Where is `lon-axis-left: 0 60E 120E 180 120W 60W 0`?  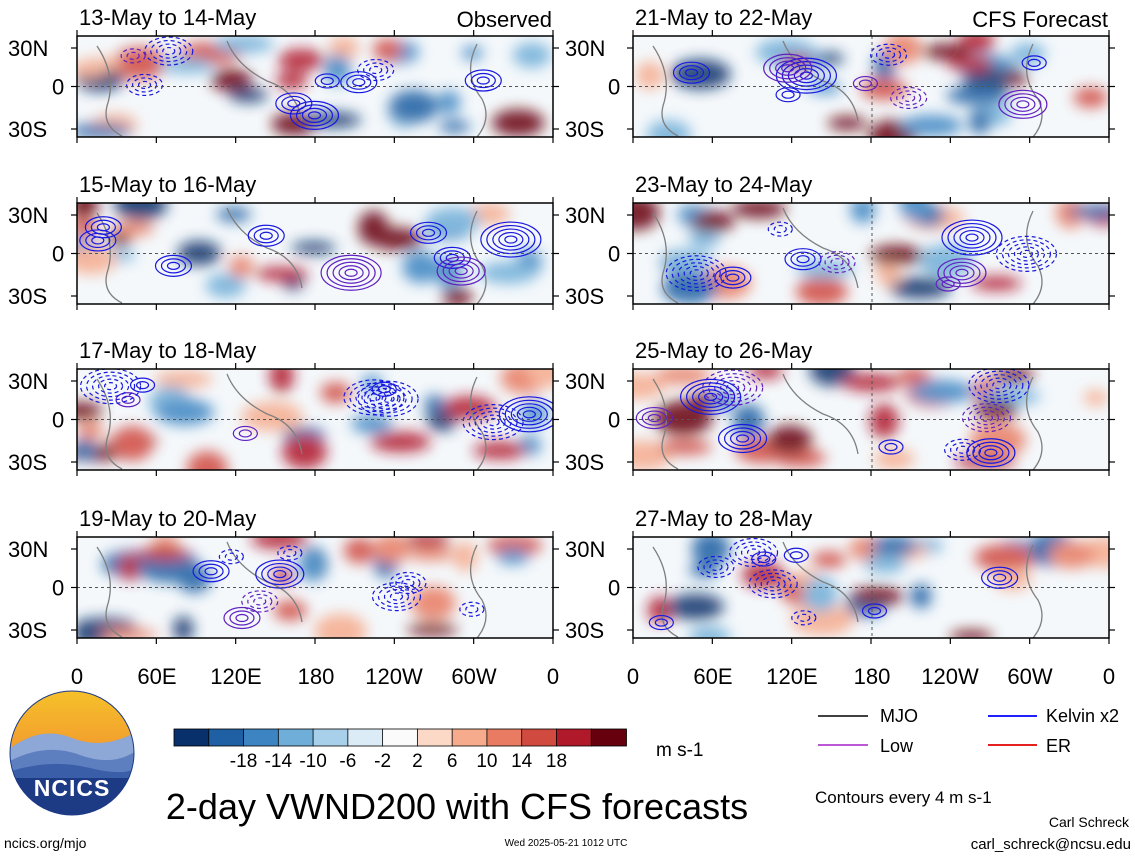
lon-axis-left: 0 60E 120E 180 120W 60W 0 is located at coordinates (315, 676).